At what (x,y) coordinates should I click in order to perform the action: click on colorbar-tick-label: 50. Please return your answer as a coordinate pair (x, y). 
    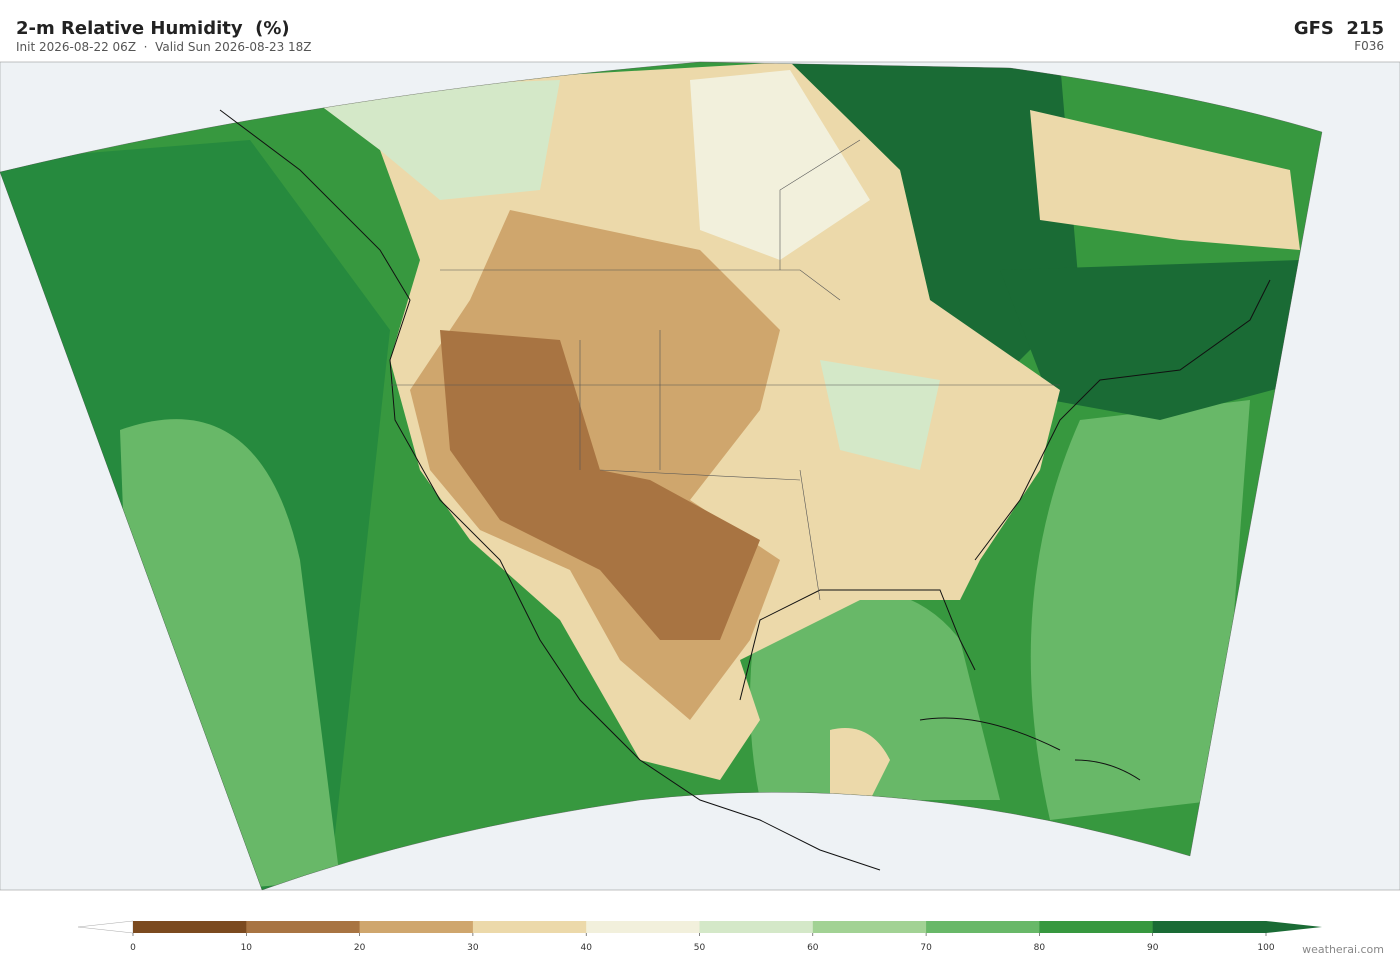
    Looking at the image, I should click on (700, 948).